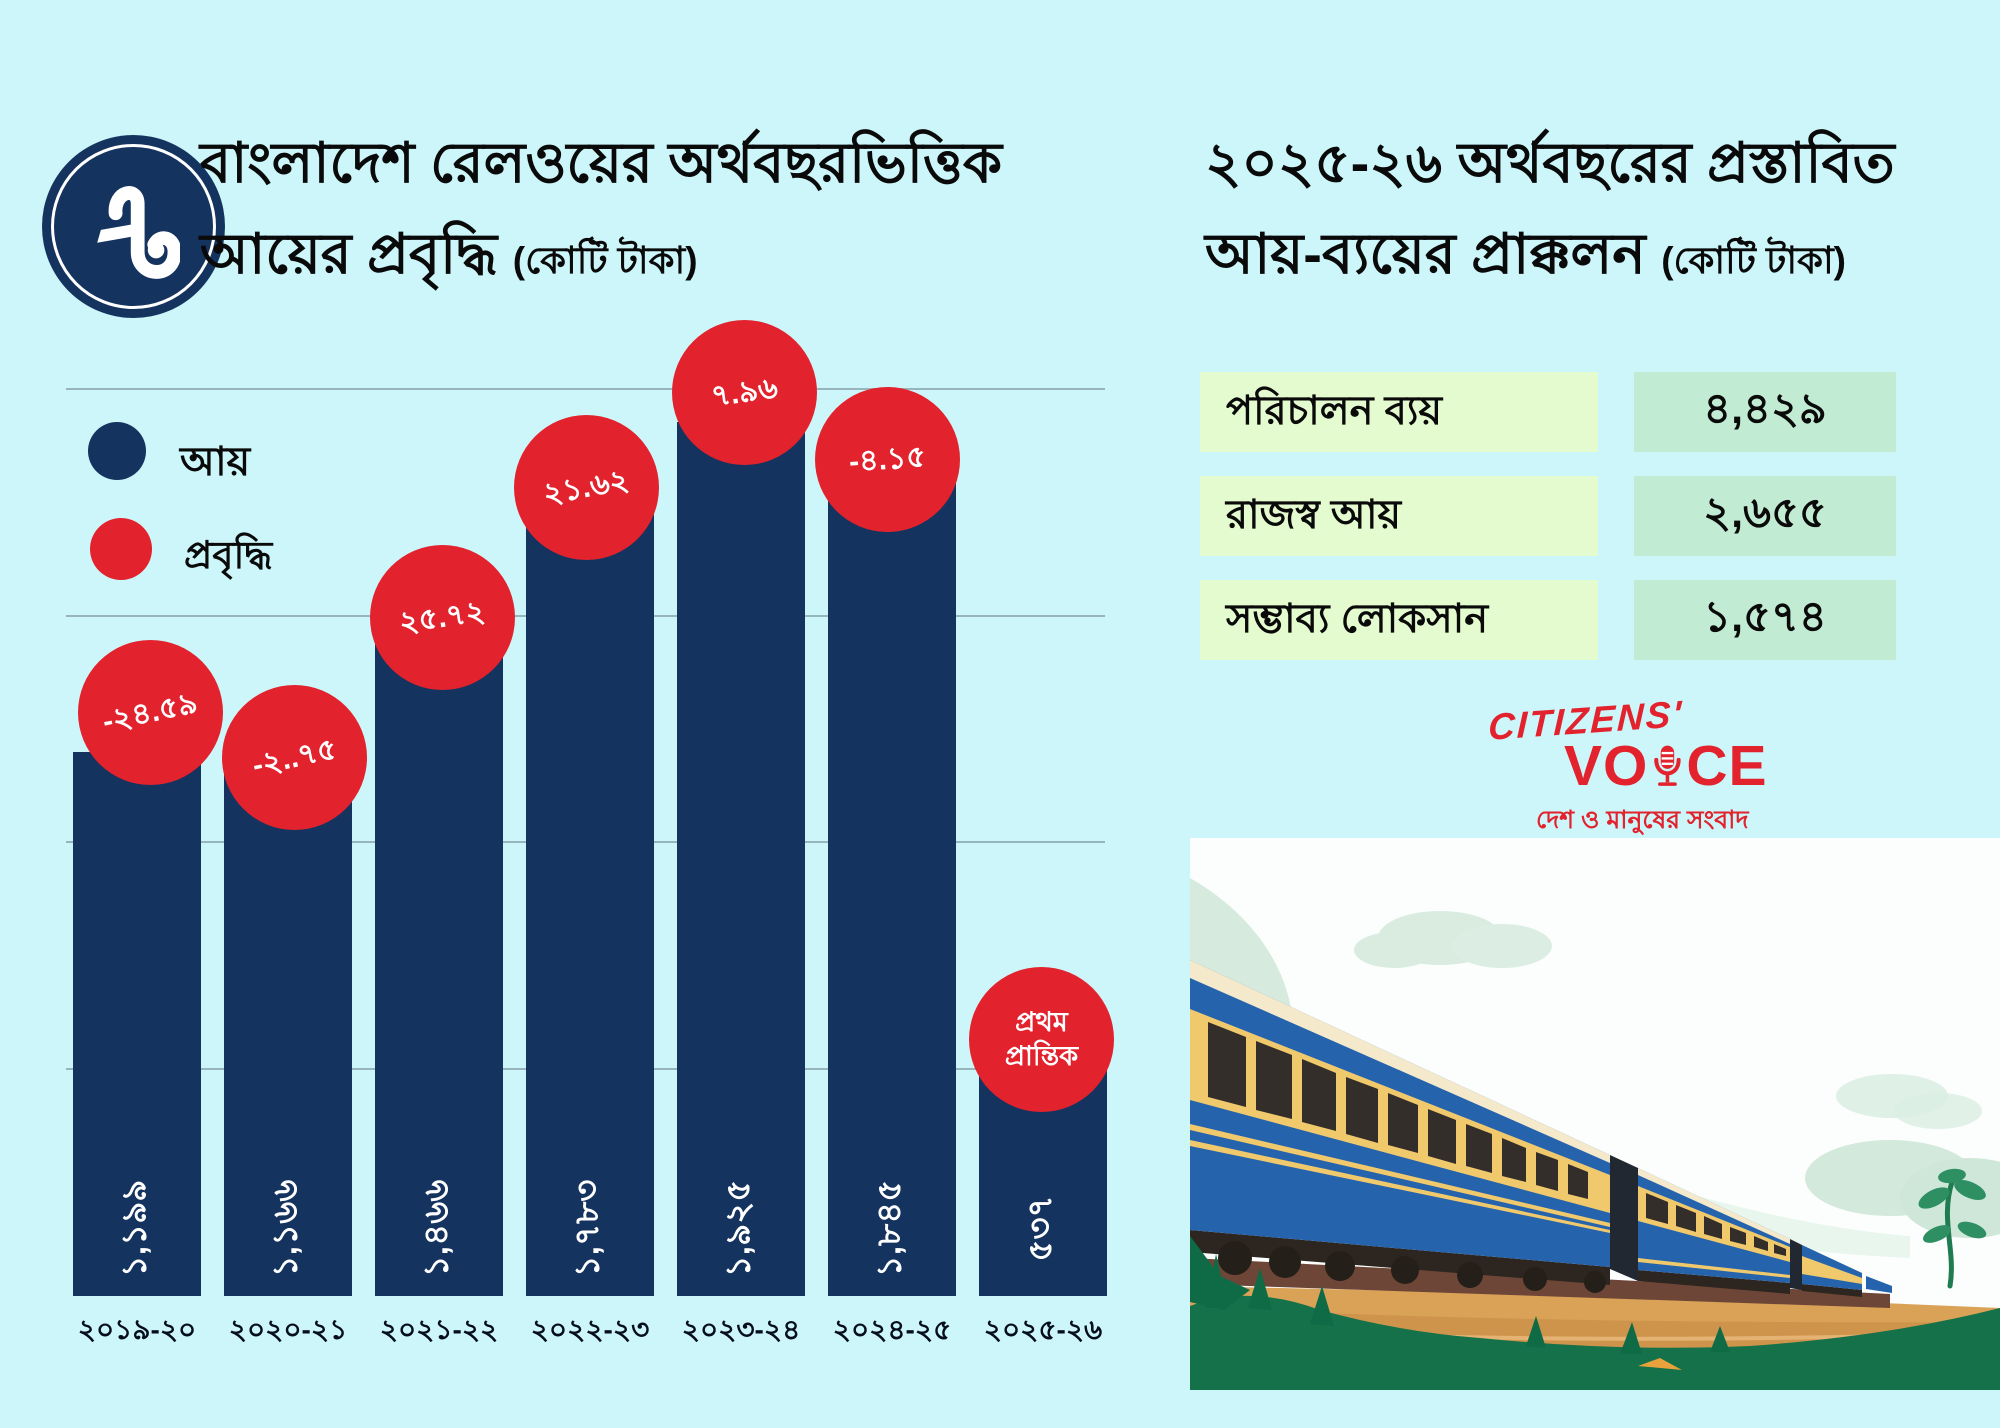 The image size is (2000, 1428). I want to click on x-label-2022-23: ২০২২-২৩, so click(590, 1329).